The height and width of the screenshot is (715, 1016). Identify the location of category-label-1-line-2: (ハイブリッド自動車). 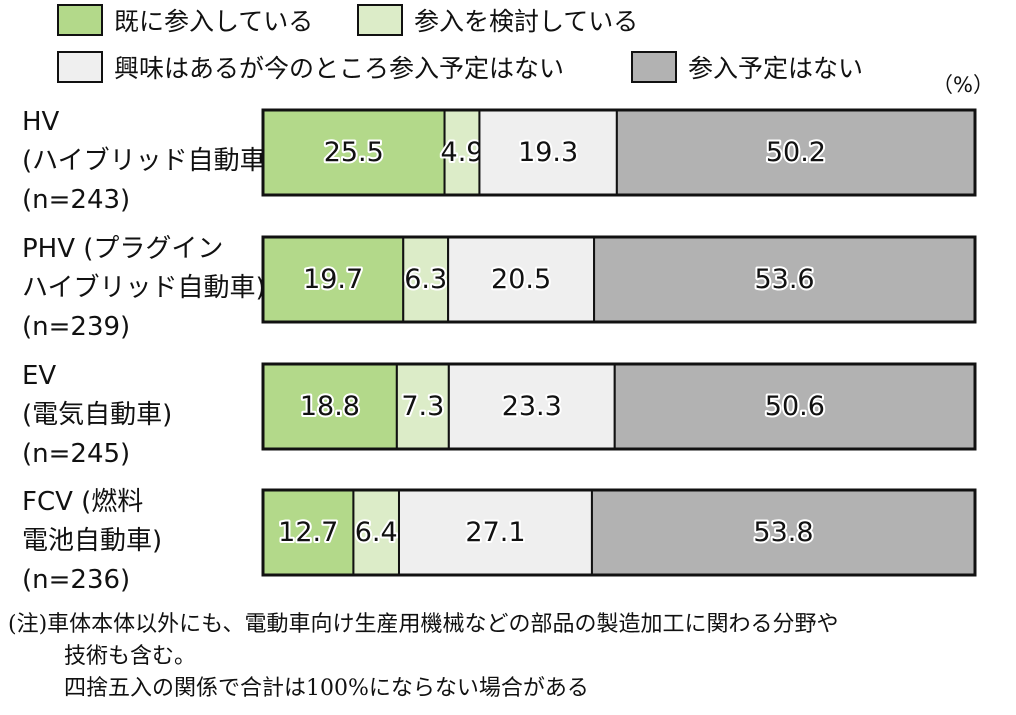
(149, 161).